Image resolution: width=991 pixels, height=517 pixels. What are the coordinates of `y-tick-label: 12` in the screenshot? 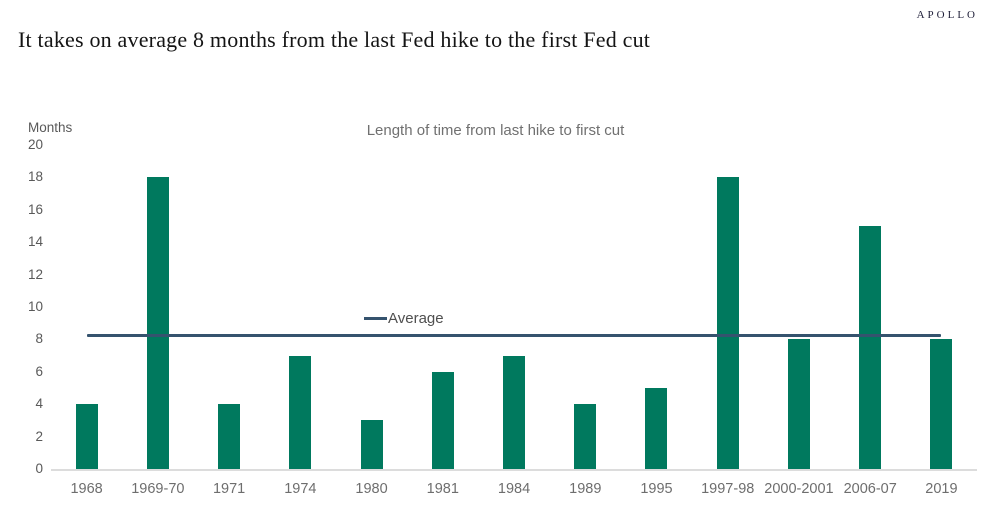 It's located at (35, 274).